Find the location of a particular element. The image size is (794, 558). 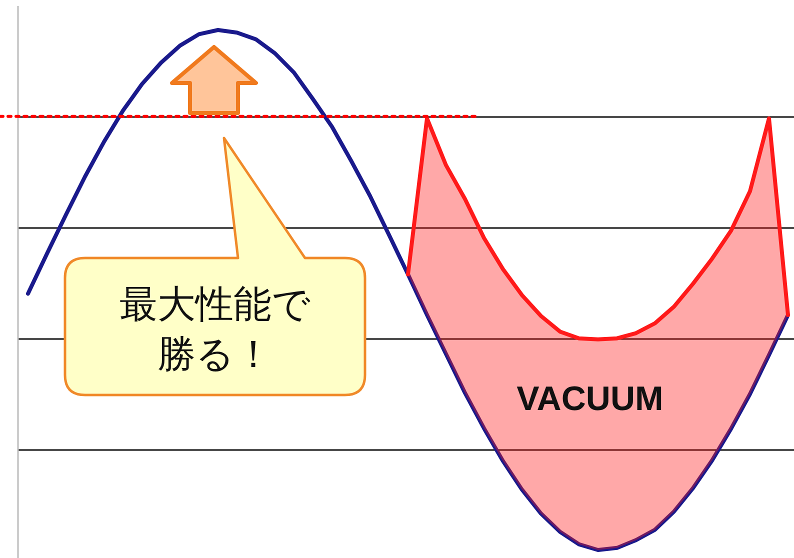

annotation: 最大性能で勝る！ is located at coordinates (215, 330).